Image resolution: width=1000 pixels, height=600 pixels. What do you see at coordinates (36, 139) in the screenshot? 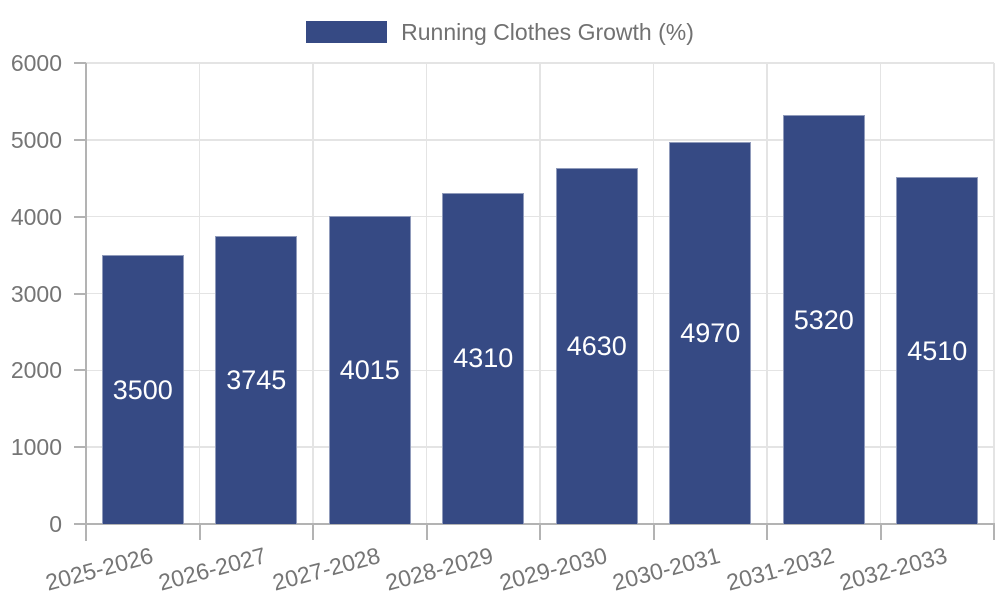
I see `y-axis-tick-label: 5000` at bounding box center [36, 139].